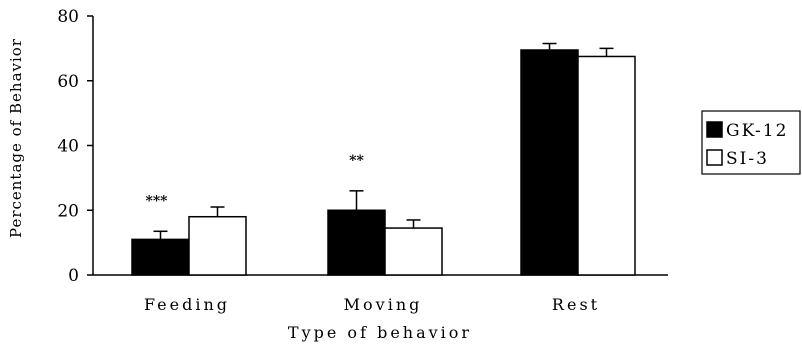  I want to click on bar-si-3-rest, so click(606, 165).